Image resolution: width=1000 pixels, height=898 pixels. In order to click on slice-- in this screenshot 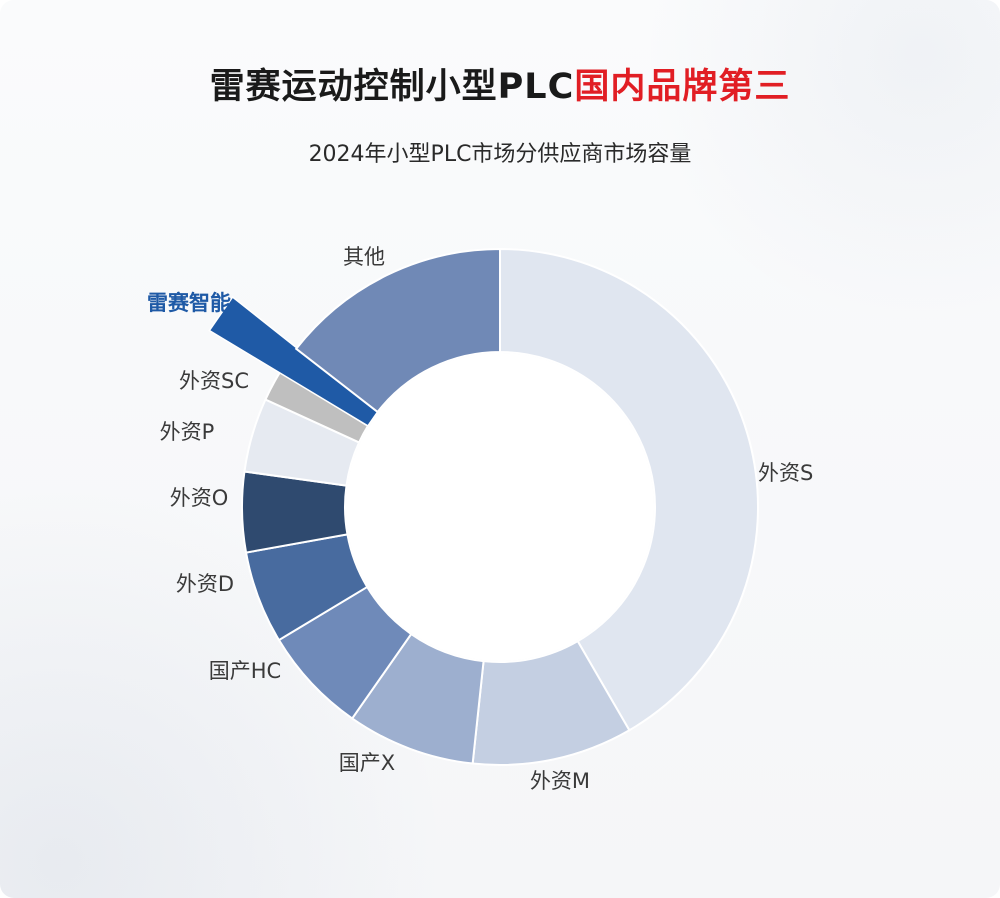, I will do `click(397, 330)`.